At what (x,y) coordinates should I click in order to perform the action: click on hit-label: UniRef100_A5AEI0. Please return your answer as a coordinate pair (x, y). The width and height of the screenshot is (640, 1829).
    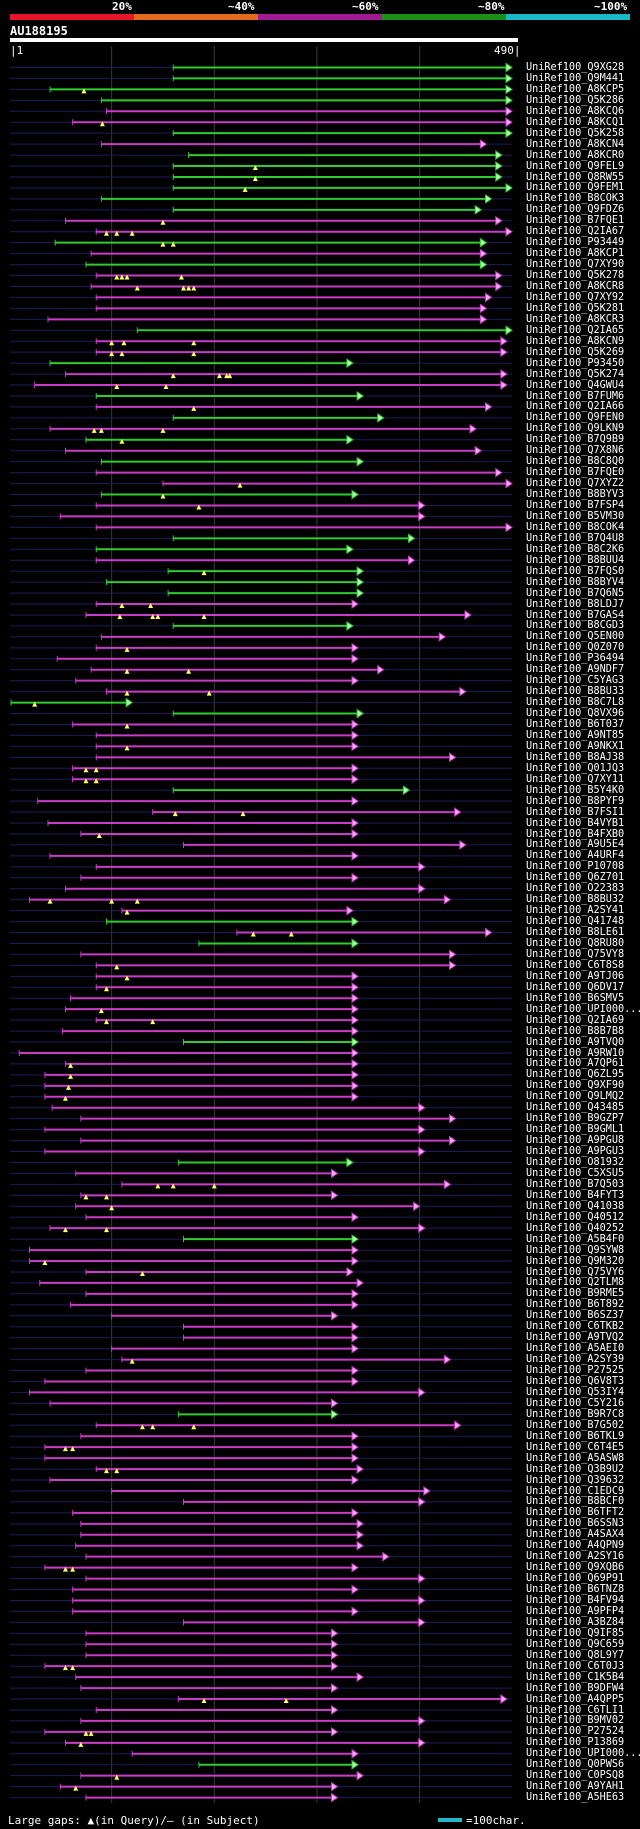
    Looking at the image, I should click on (575, 1349).